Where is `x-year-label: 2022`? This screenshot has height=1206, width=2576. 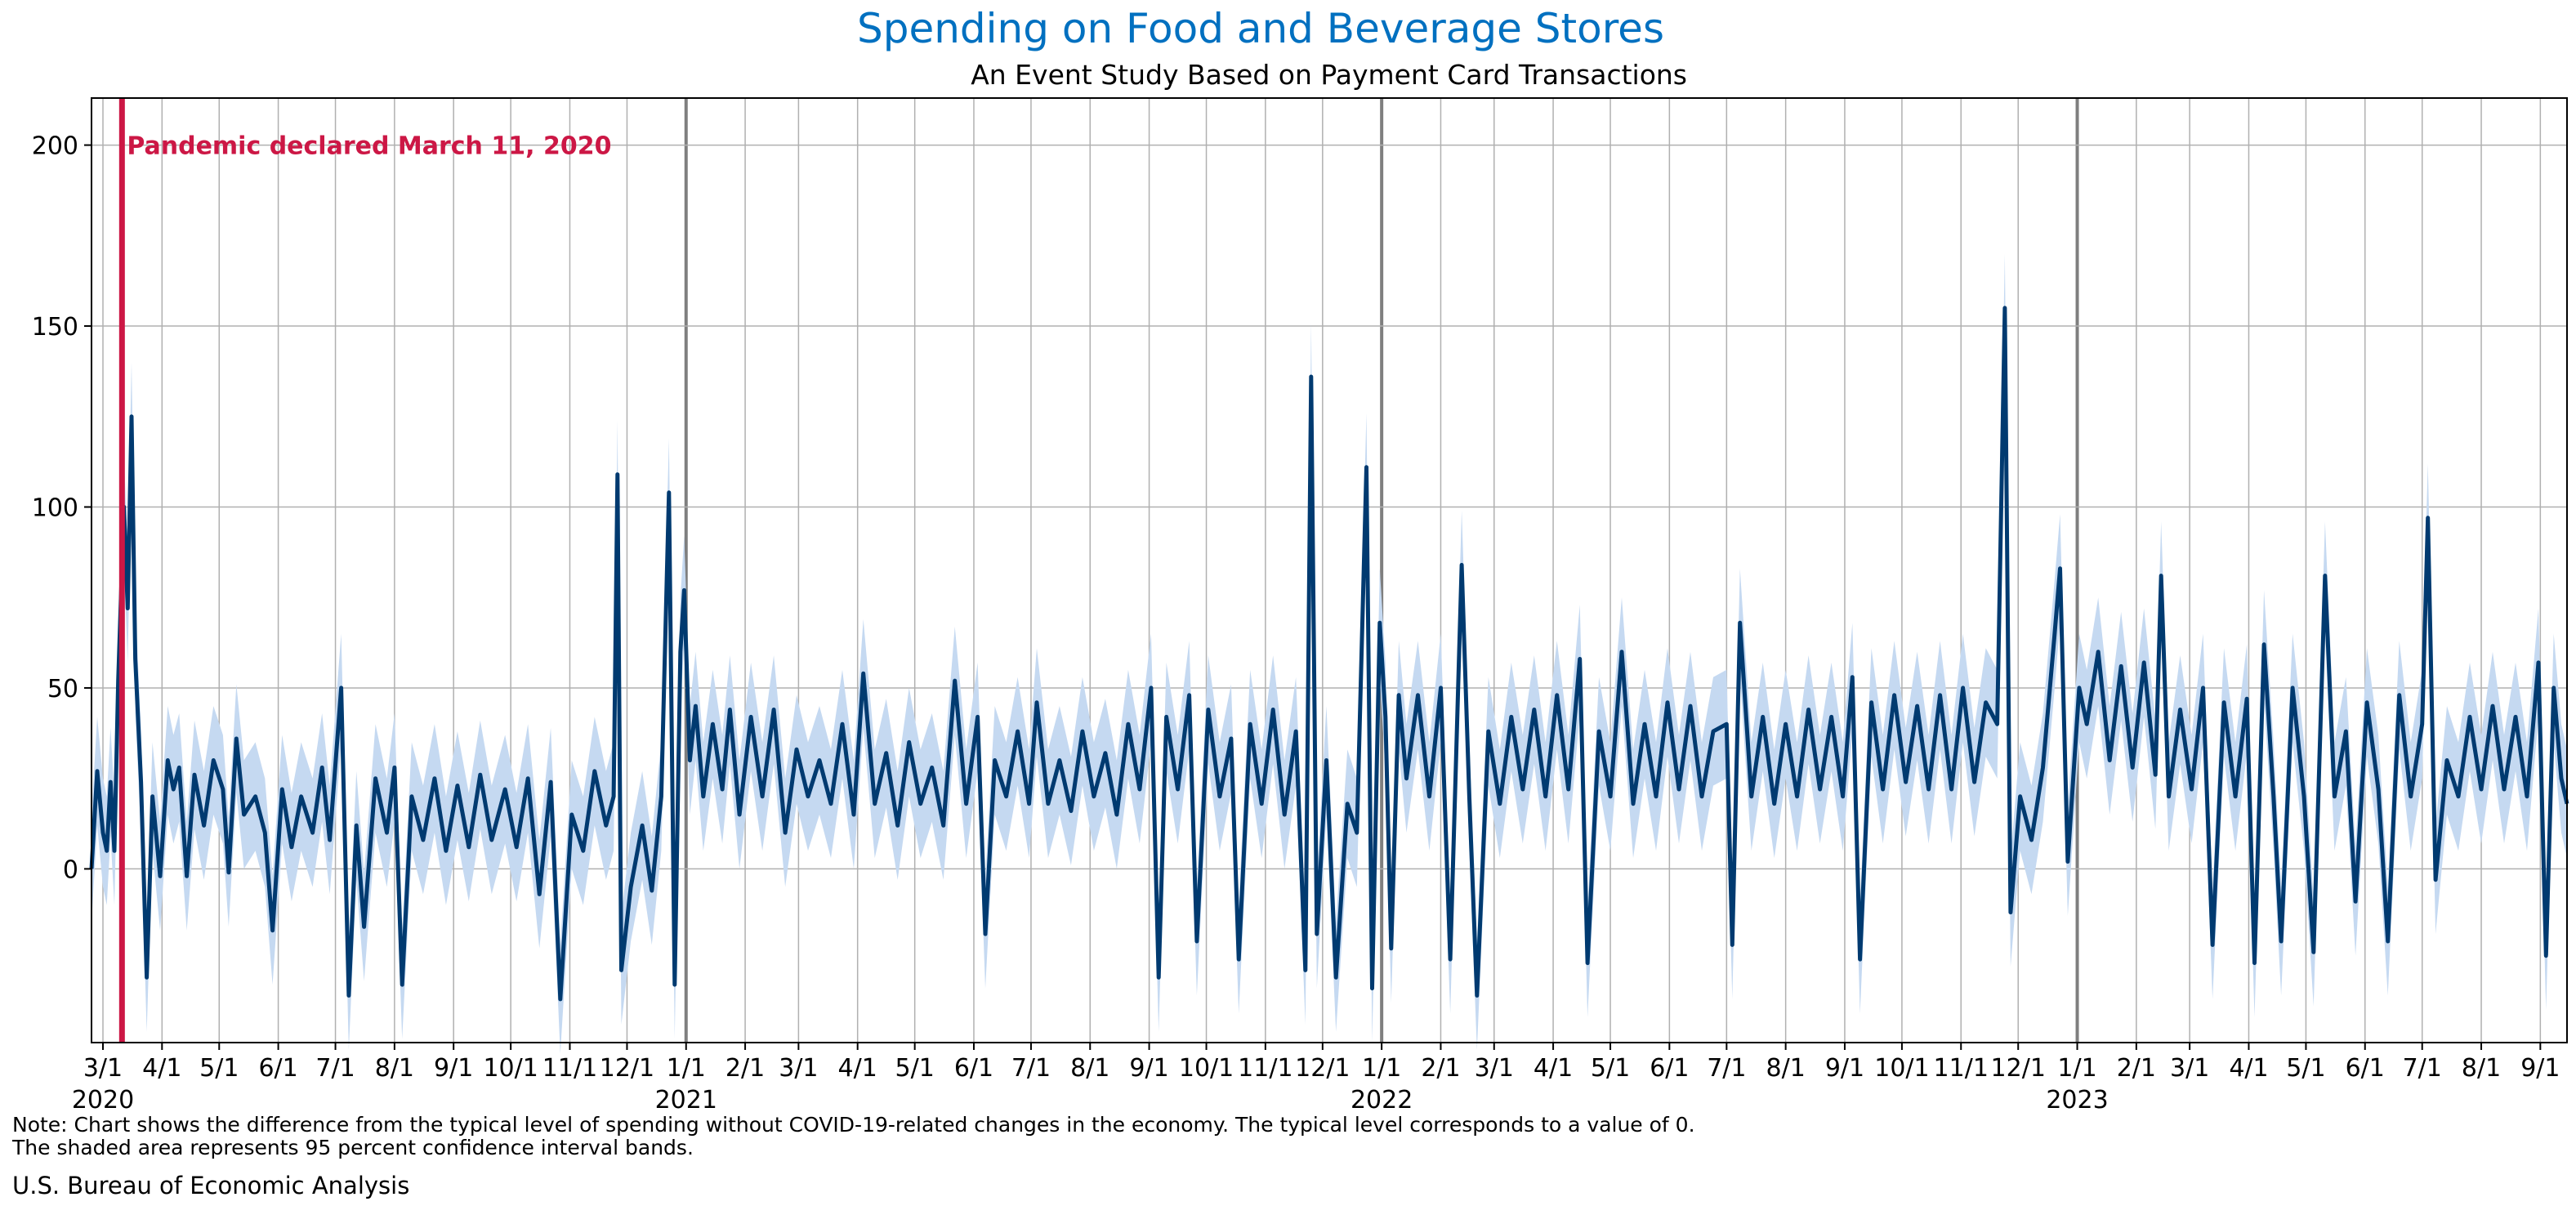
x-year-label: 2022 is located at coordinates (1382, 1100).